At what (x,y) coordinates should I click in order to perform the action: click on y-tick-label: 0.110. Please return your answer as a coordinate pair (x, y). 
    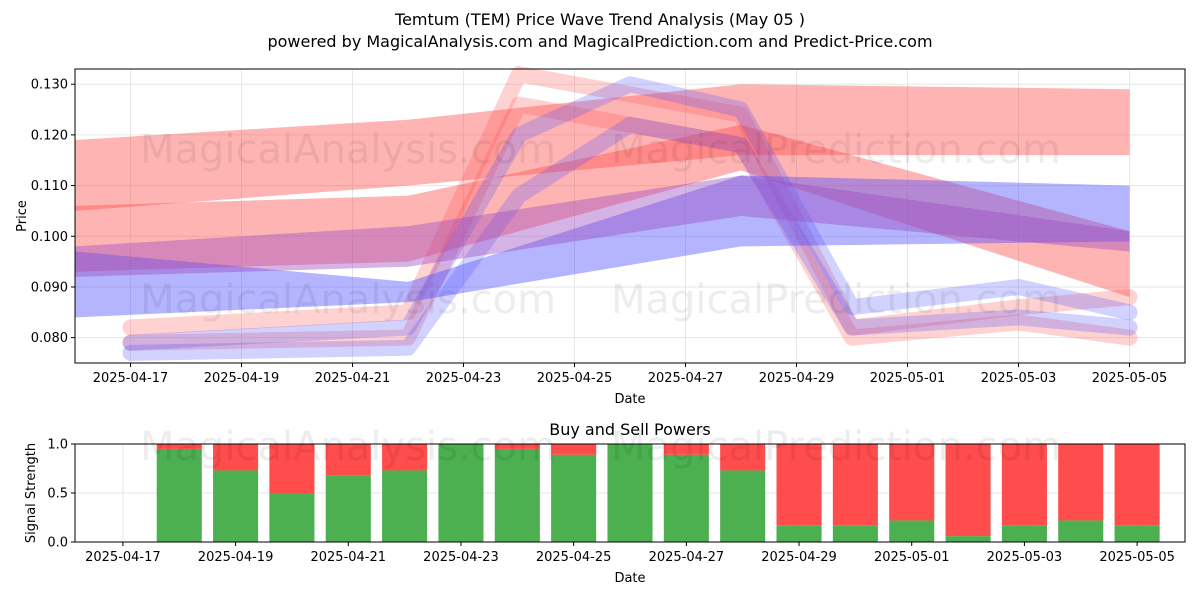
    Looking at the image, I should click on (49, 186).